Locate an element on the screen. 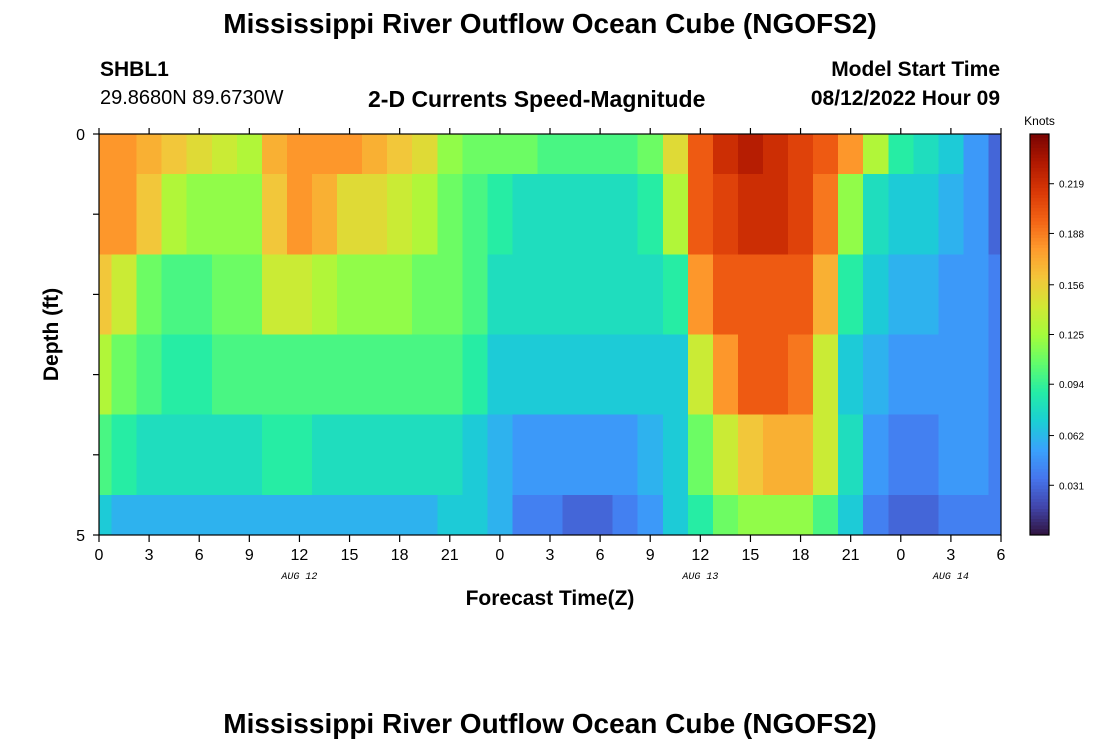 The width and height of the screenshot is (1100, 750). x-tick-label: 3 is located at coordinates (149, 555).